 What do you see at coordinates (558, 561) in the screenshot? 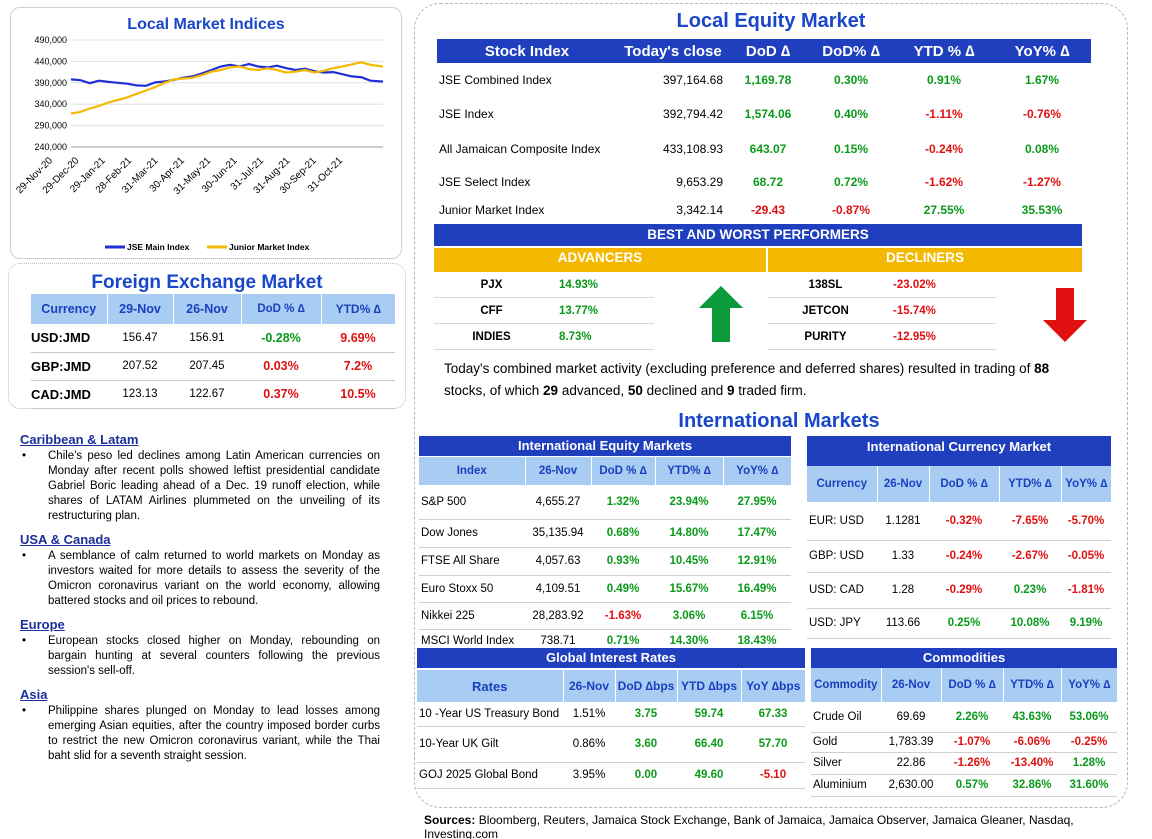
I see `eq-26nov: 4,057.63` at bounding box center [558, 561].